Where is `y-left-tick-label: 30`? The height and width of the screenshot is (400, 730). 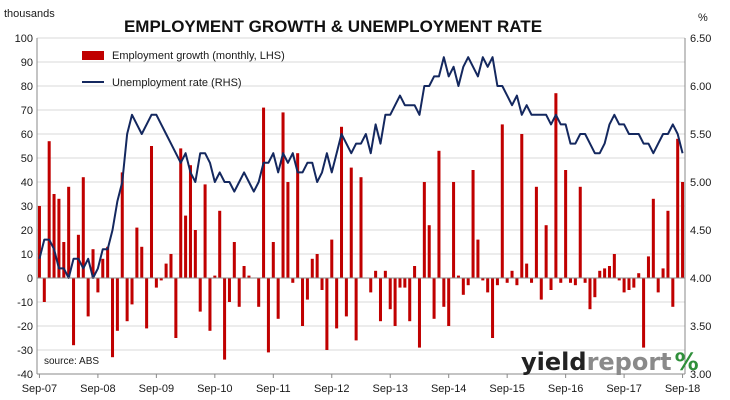 y-left-tick-label: 30 is located at coordinates (27, 207).